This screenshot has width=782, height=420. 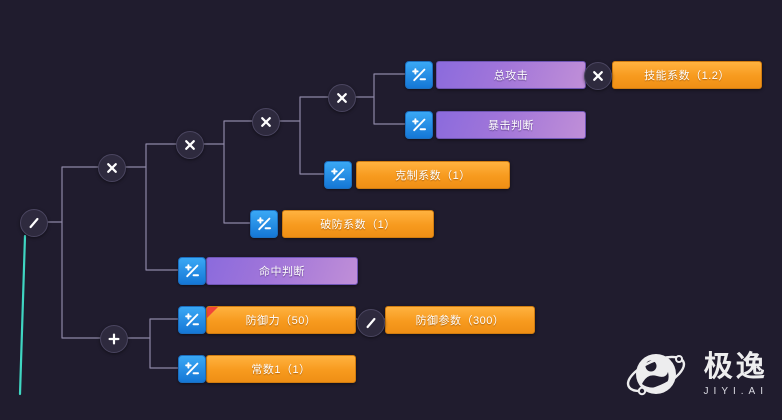 I want to click on node-label: 常数1（1）, so click(x=281, y=370).